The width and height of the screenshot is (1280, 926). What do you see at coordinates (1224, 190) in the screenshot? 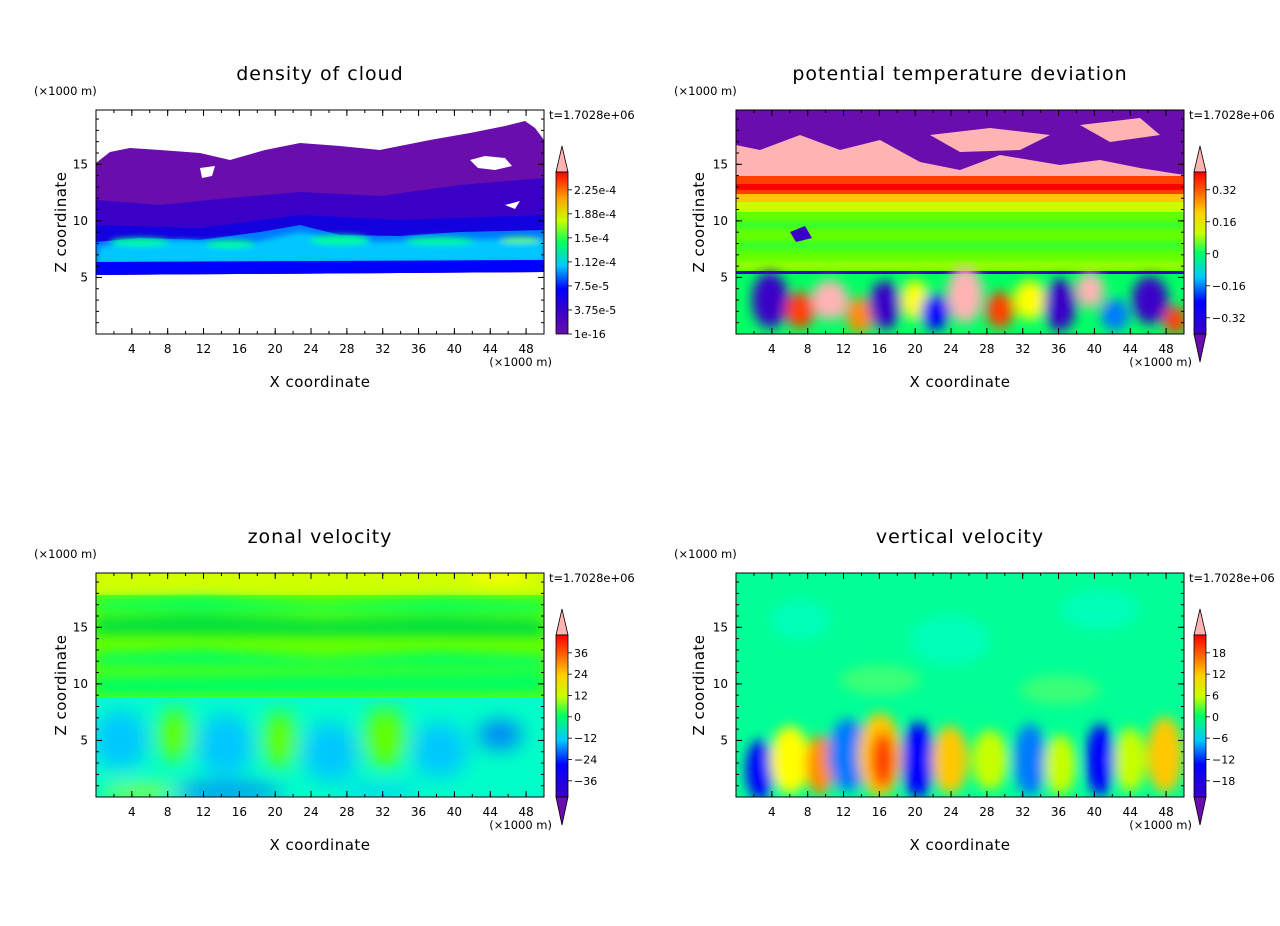
I see `colorbar-label: 0.32` at bounding box center [1224, 190].